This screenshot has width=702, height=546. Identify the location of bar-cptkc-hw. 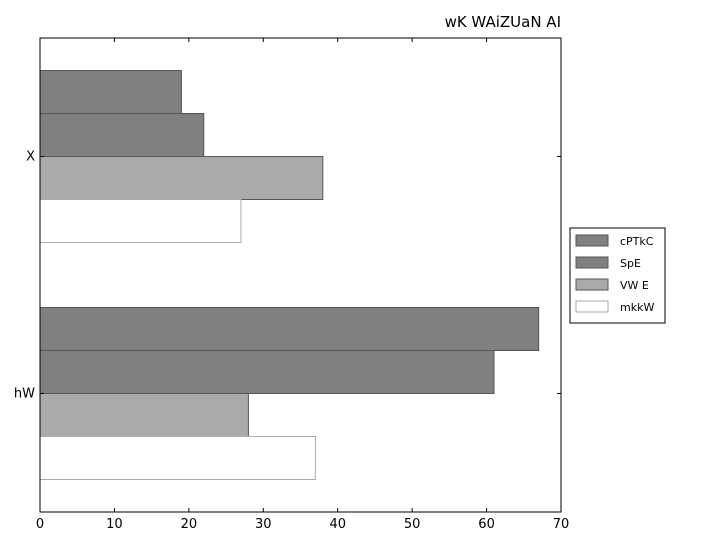
(289, 329).